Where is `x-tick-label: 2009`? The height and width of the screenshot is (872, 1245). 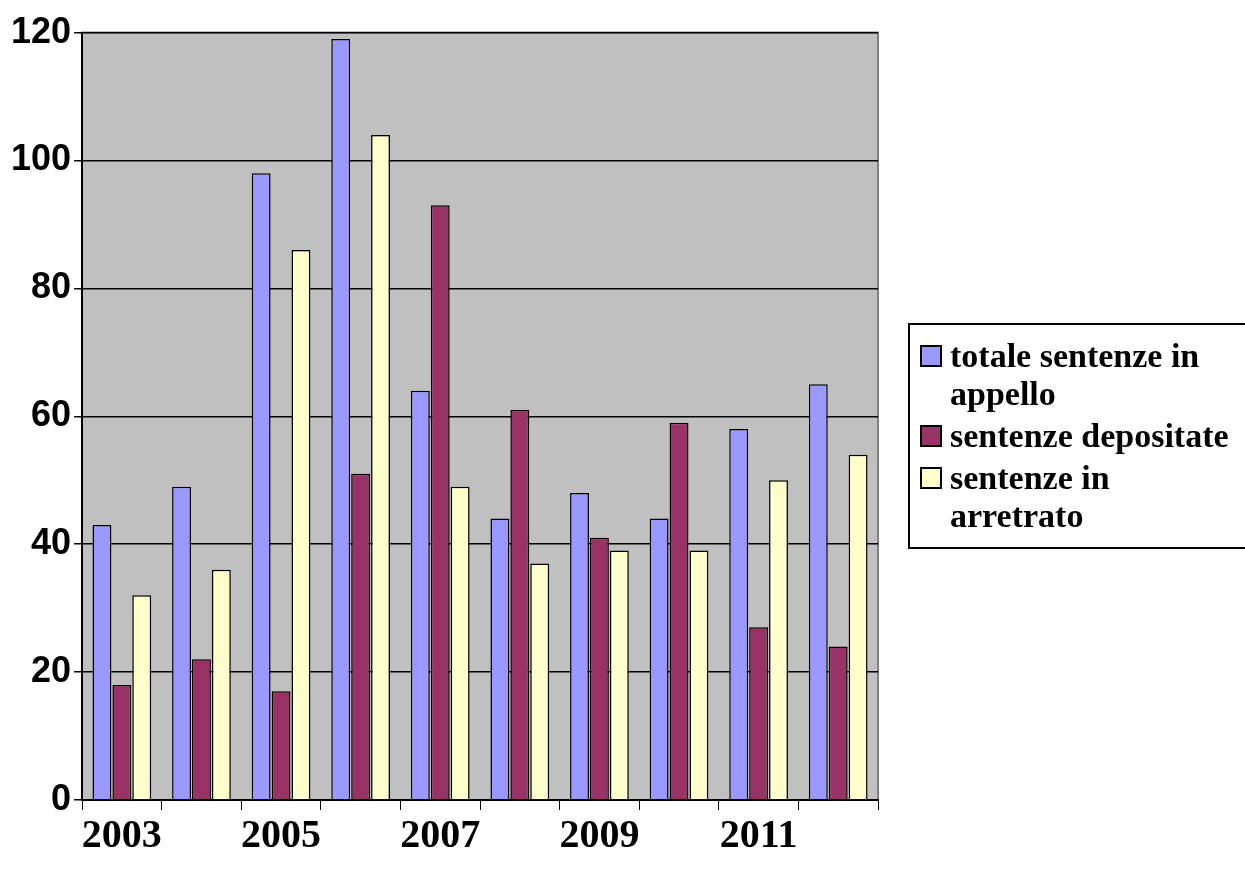
x-tick-label: 2009 is located at coordinates (599, 834).